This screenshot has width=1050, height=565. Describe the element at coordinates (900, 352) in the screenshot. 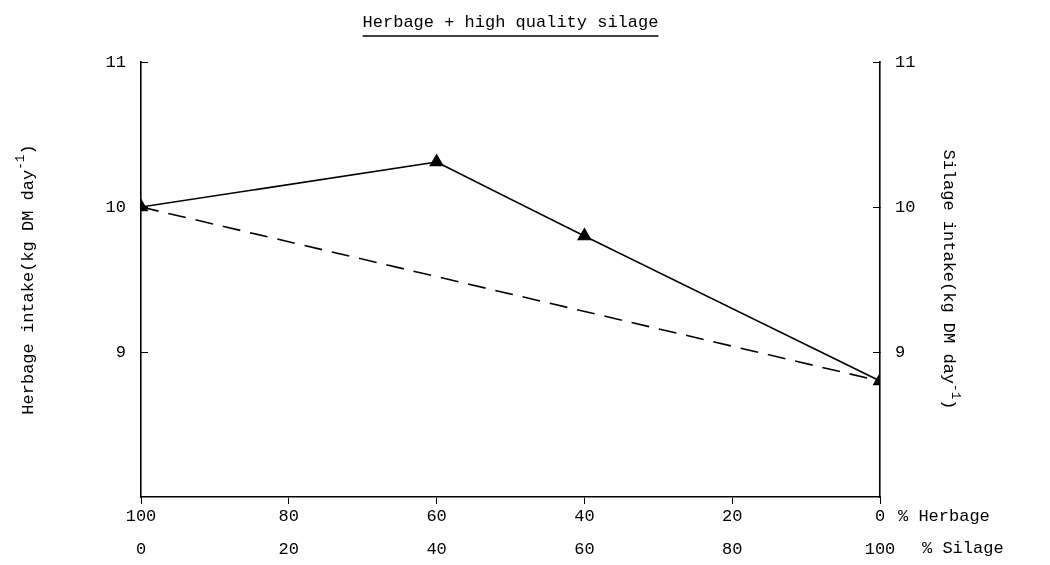

I see `y2-tick-label: 9` at that location.